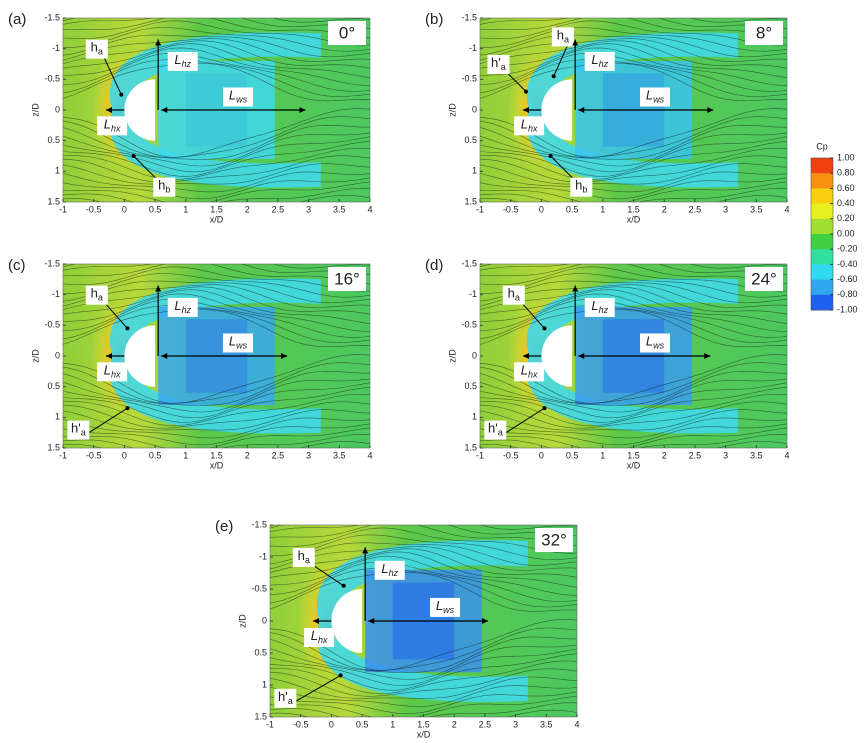  What do you see at coordinates (847, 249) in the screenshot?
I see `colorbar-tick-label: -0.20` at bounding box center [847, 249].